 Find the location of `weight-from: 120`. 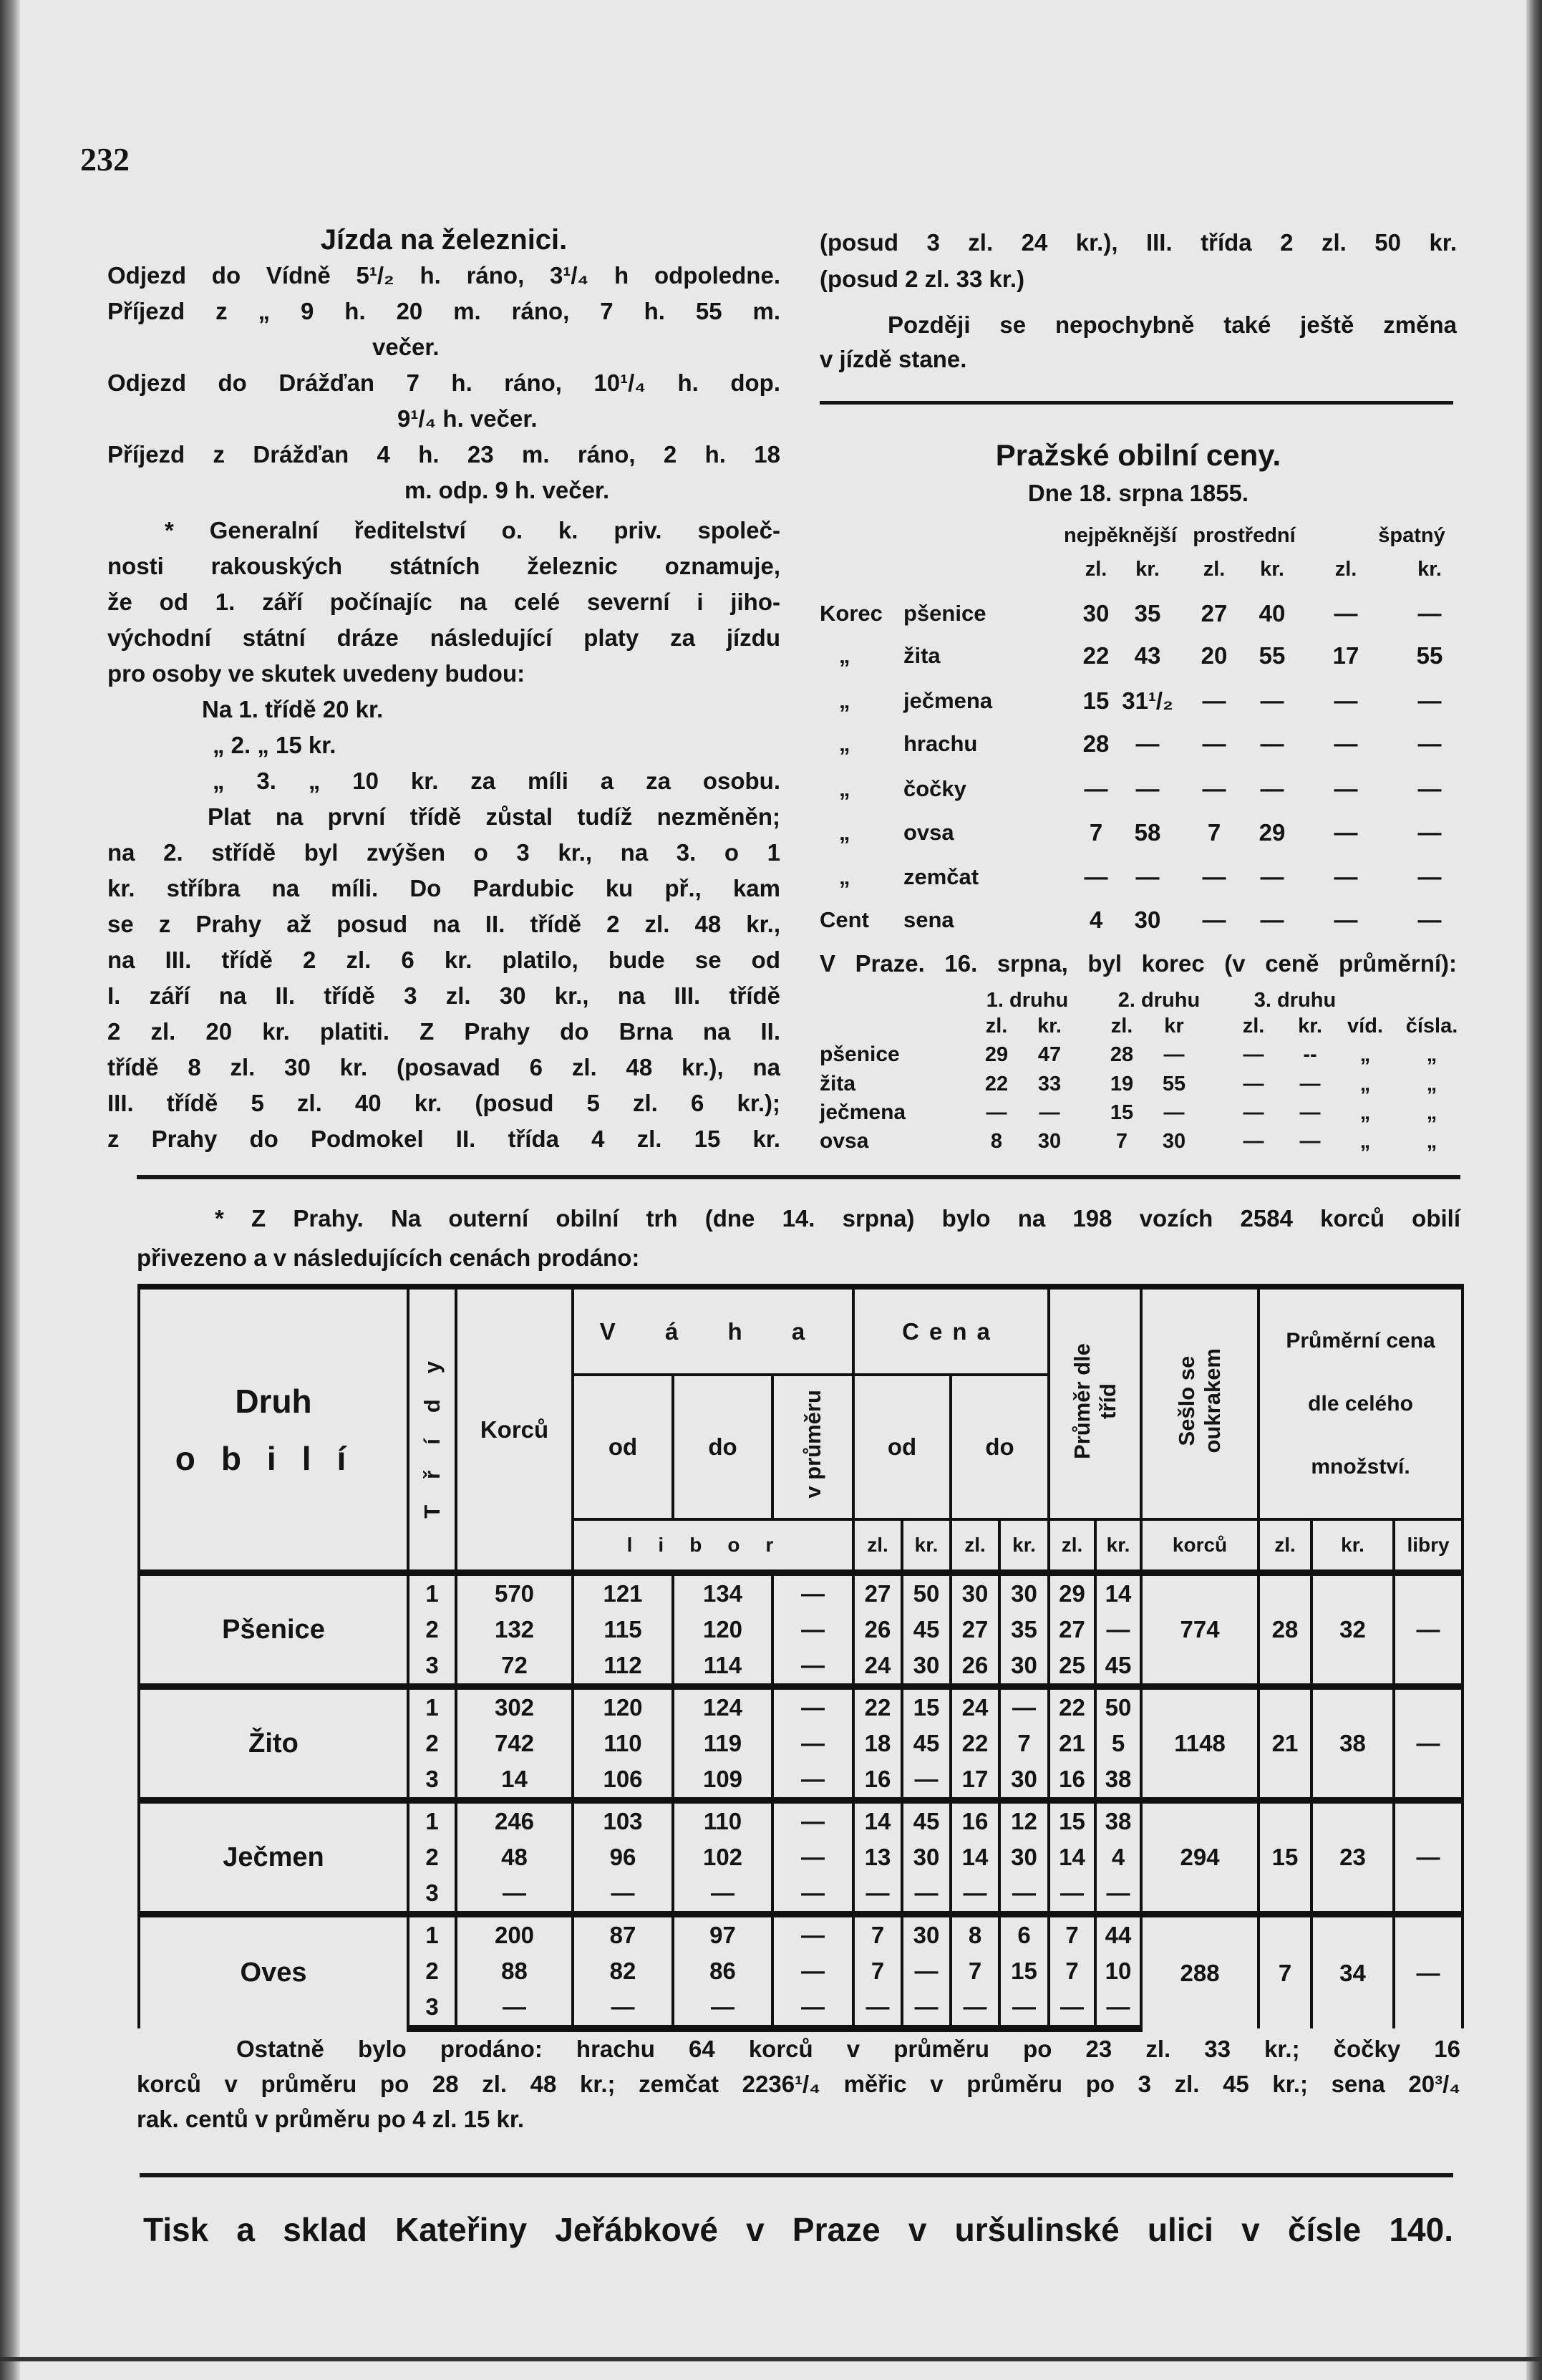

weight-from: 120 is located at coordinates (622, 1704).